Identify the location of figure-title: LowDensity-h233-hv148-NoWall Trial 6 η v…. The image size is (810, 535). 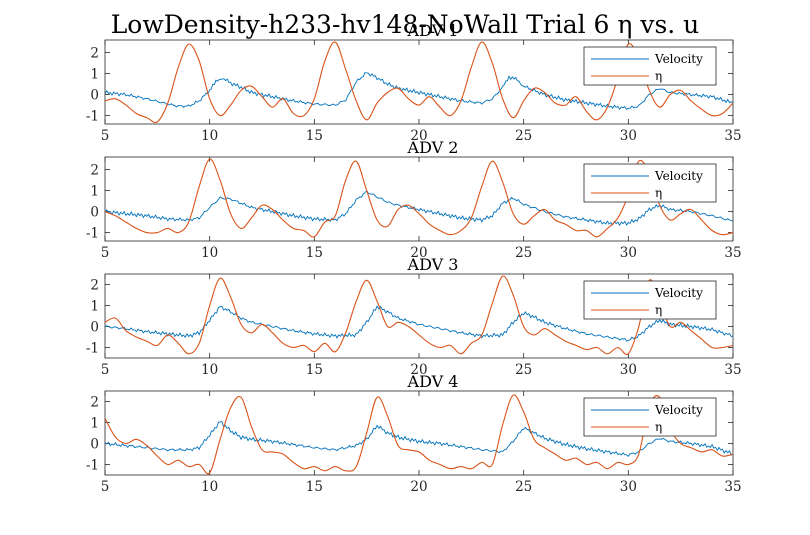
(405, 24).